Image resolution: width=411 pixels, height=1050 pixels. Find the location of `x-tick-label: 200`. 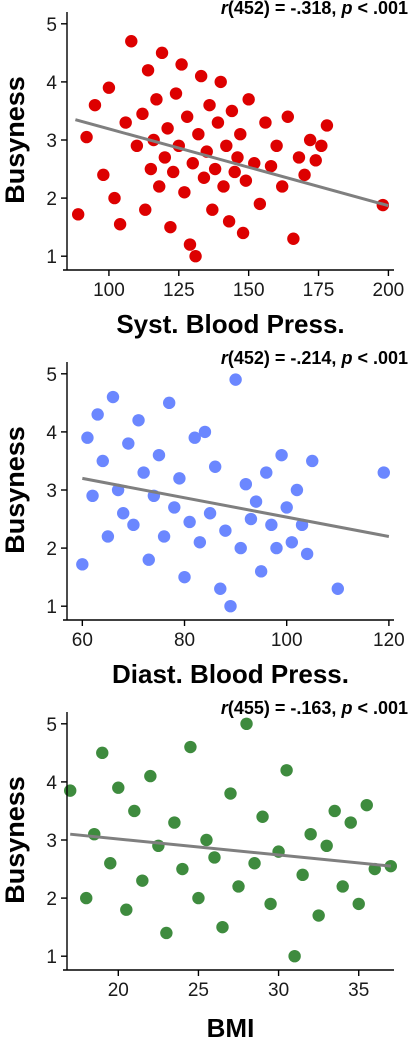

x-tick-label: 200 is located at coordinates (389, 290).